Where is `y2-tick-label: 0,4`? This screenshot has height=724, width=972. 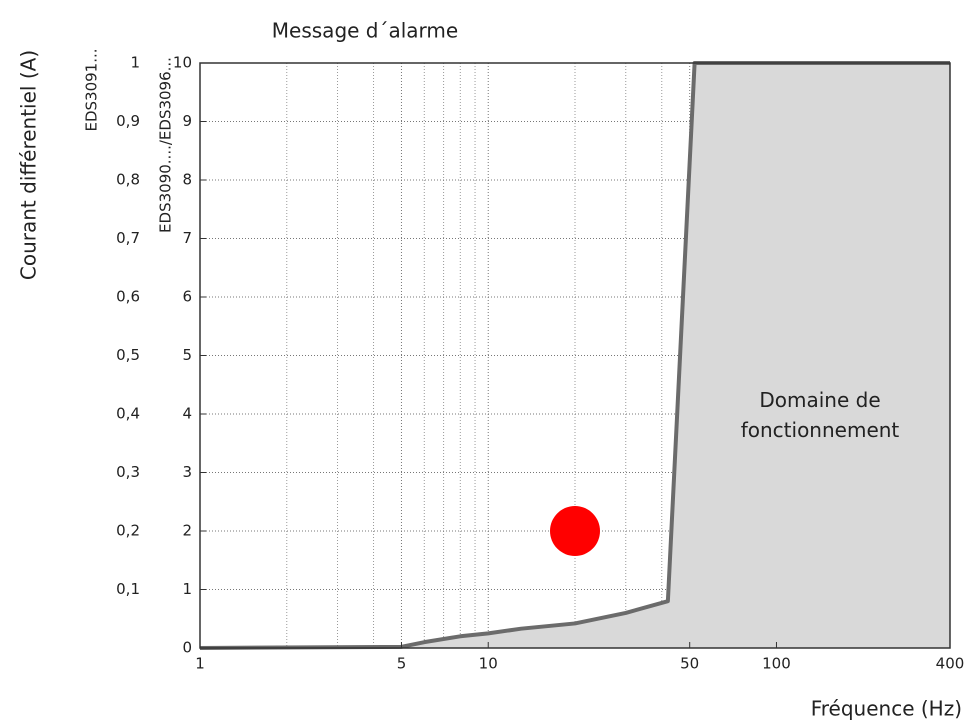
y2-tick-label: 0,4 is located at coordinates (128, 414).